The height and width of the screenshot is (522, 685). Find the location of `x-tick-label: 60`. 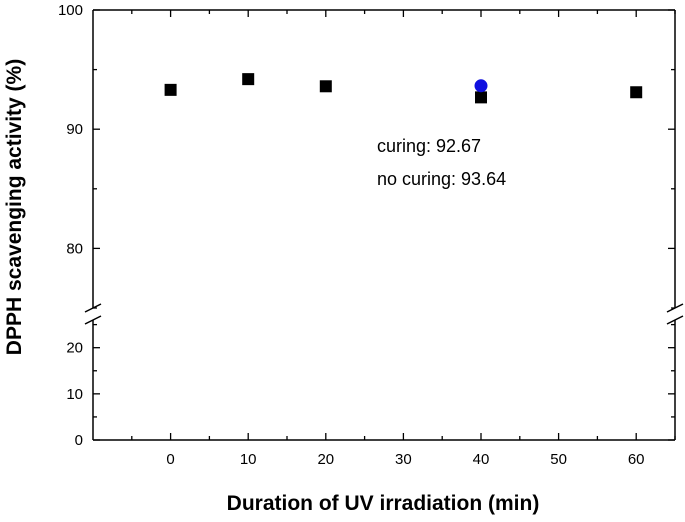

x-tick-label: 60 is located at coordinates (636, 459).